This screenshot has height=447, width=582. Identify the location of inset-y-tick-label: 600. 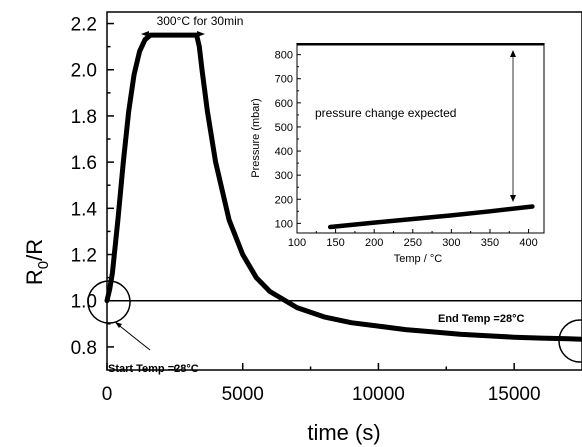
(284, 104).